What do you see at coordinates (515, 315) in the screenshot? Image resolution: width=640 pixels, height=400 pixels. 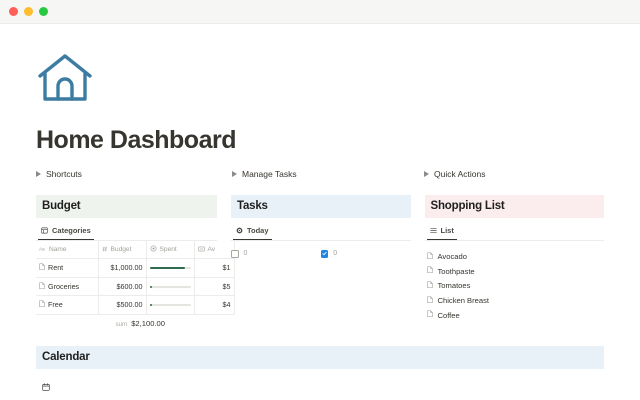 I see `list-item: Coffee` at bounding box center [515, 315].